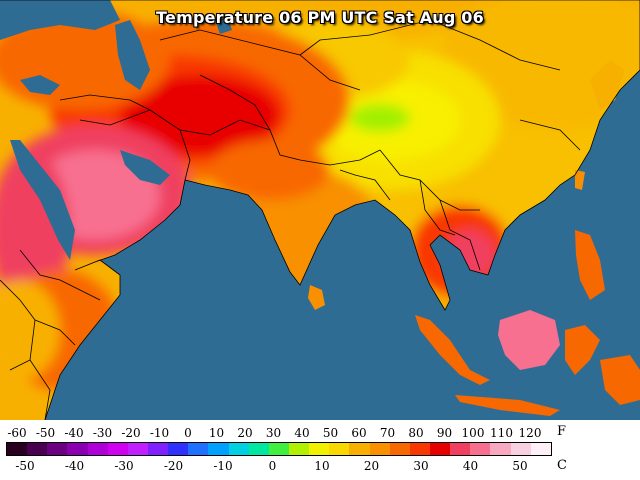 This screenshot has height=480, width=640. I want to click on celsius-tick: 0, so click(272, 466).